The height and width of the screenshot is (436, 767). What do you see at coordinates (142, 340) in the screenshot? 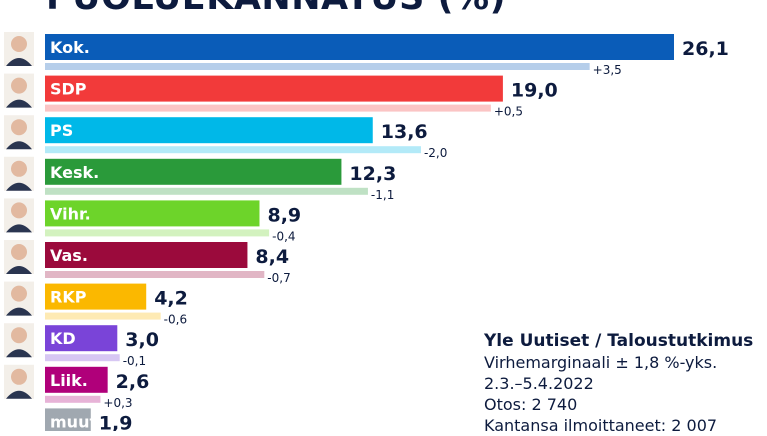
I see `value-label: 3,0` at bounding box center [142, 340].